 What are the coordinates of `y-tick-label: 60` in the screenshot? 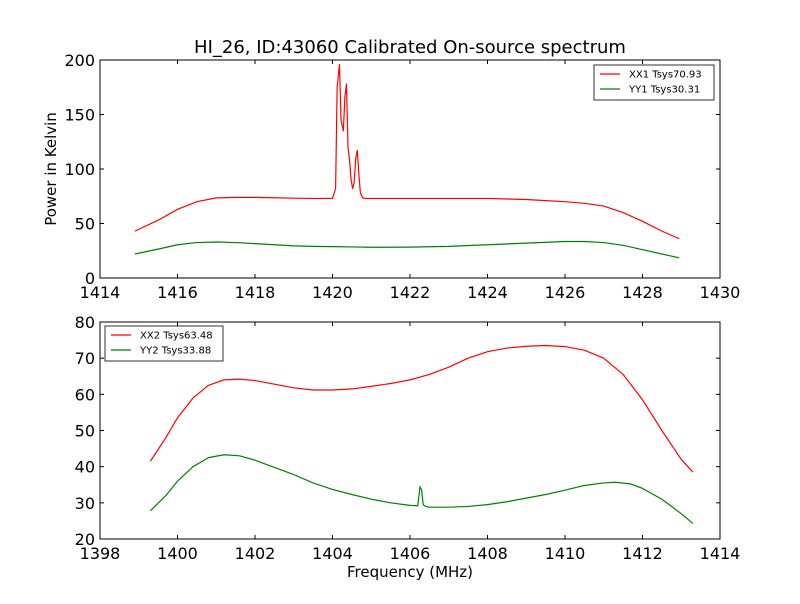 It's located at (85, 394).